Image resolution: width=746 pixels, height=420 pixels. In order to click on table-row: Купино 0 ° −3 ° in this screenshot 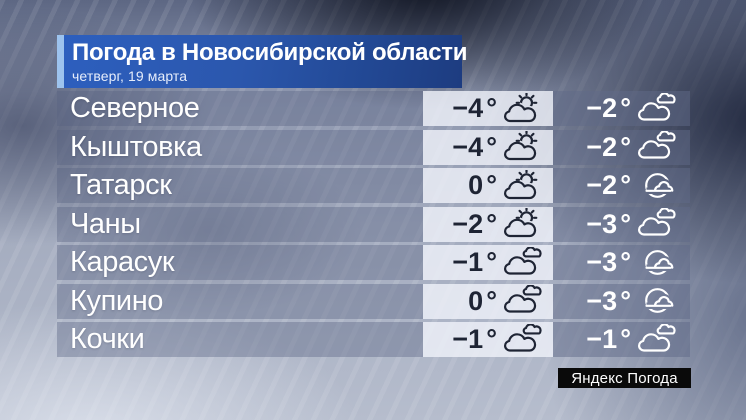, I will do `click(373, 301)`.